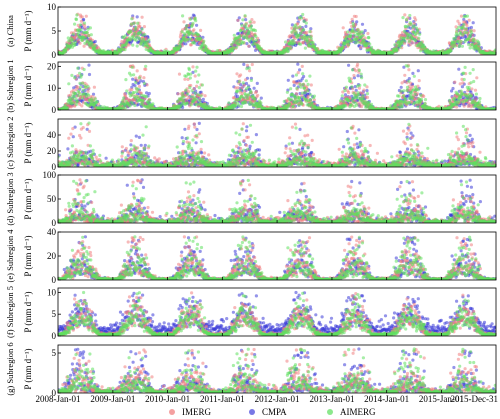 This screenshot has height=419, width=500. Describe the element at coordinates (28, 30) in the screenshot. I see `y-axis-label: P (mm d⁻¹)` at that location.